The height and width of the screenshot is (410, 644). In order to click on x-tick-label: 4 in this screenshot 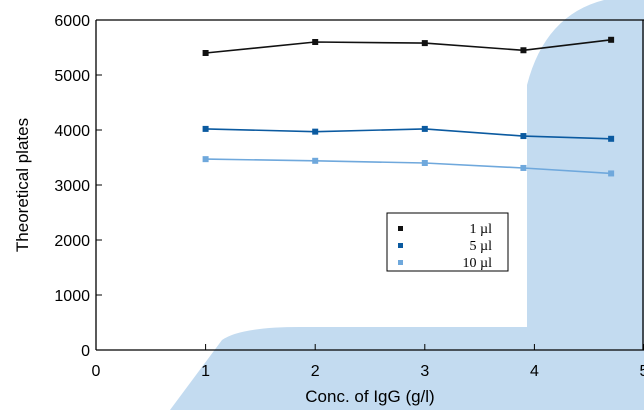, I will do `click(534, 371)`.